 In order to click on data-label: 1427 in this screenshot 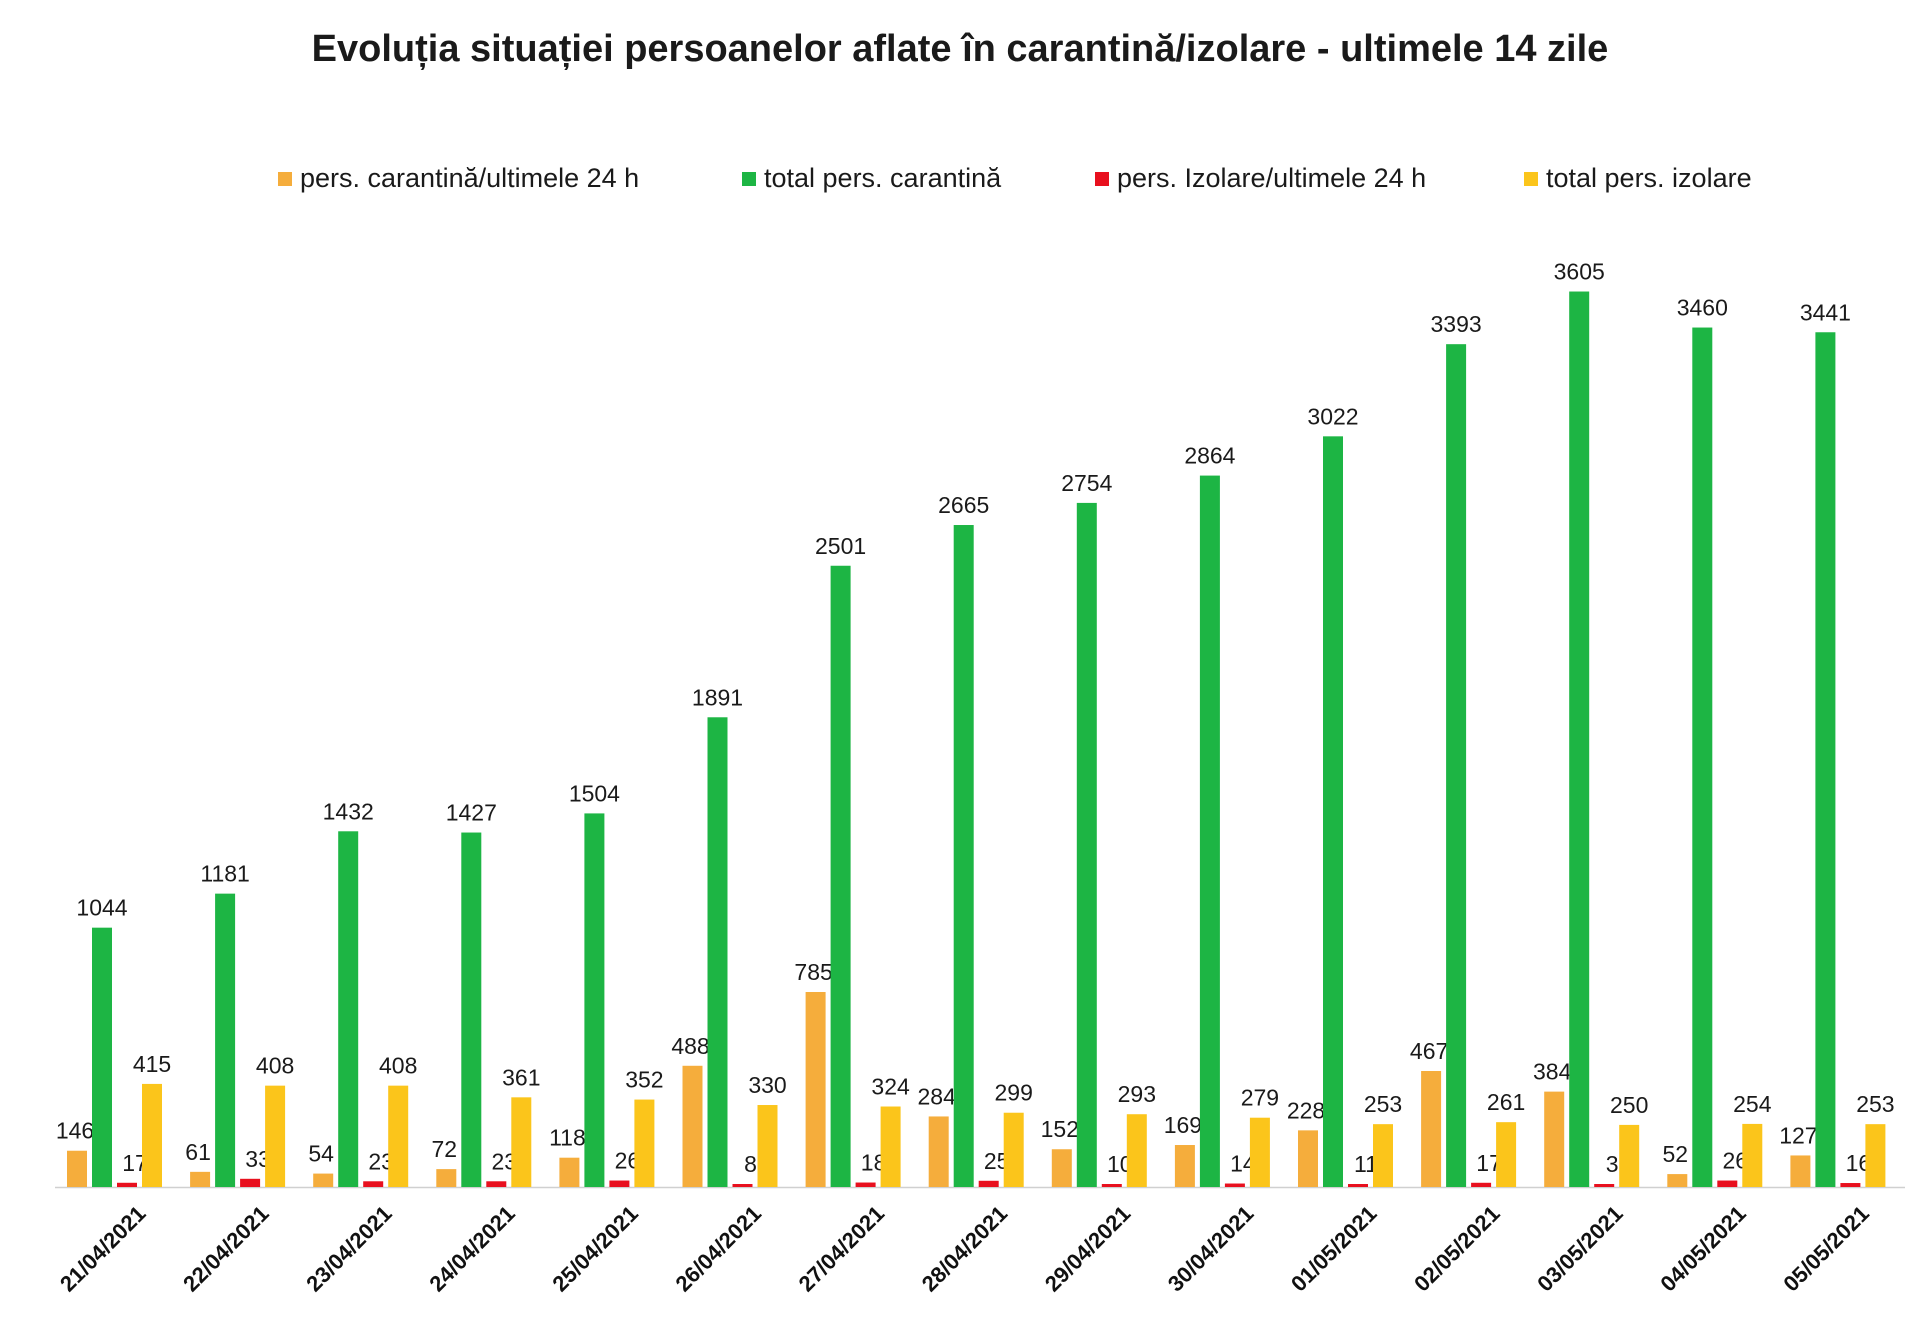, I will do `click(471, 813)`.